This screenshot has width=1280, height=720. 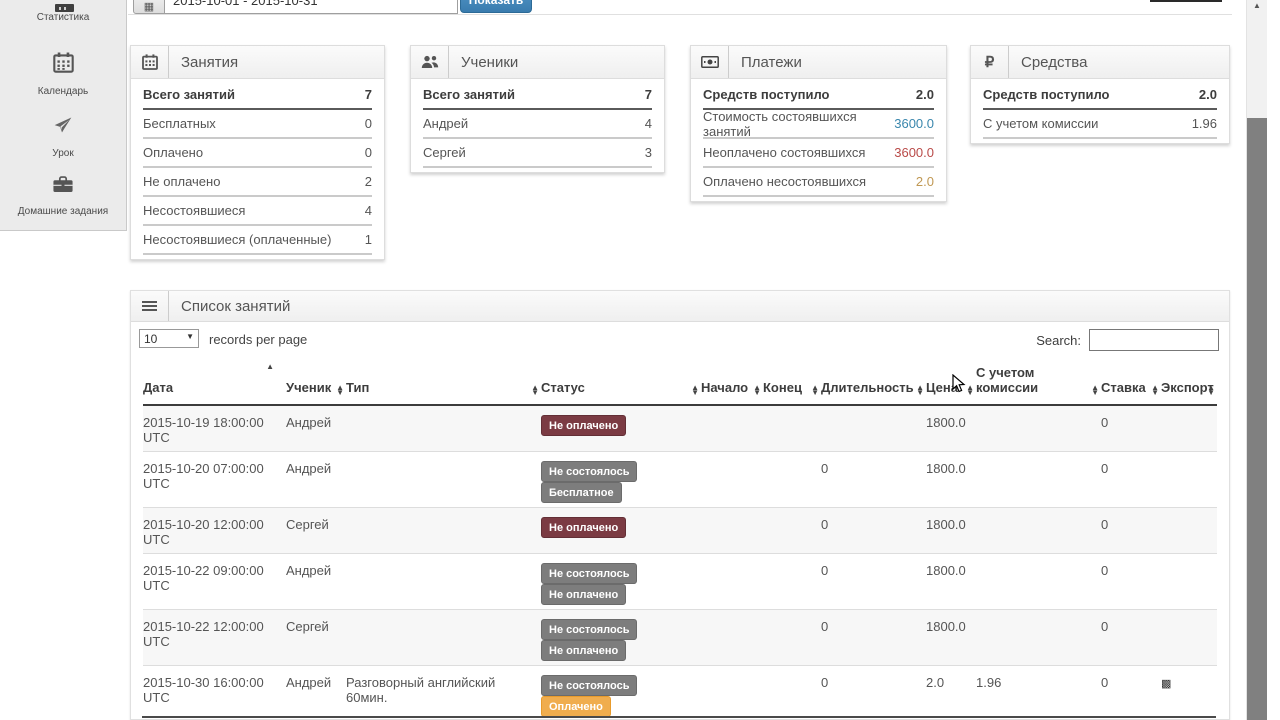 I want to click on page-top-edge-fragment, so click(x=1186, y=1).